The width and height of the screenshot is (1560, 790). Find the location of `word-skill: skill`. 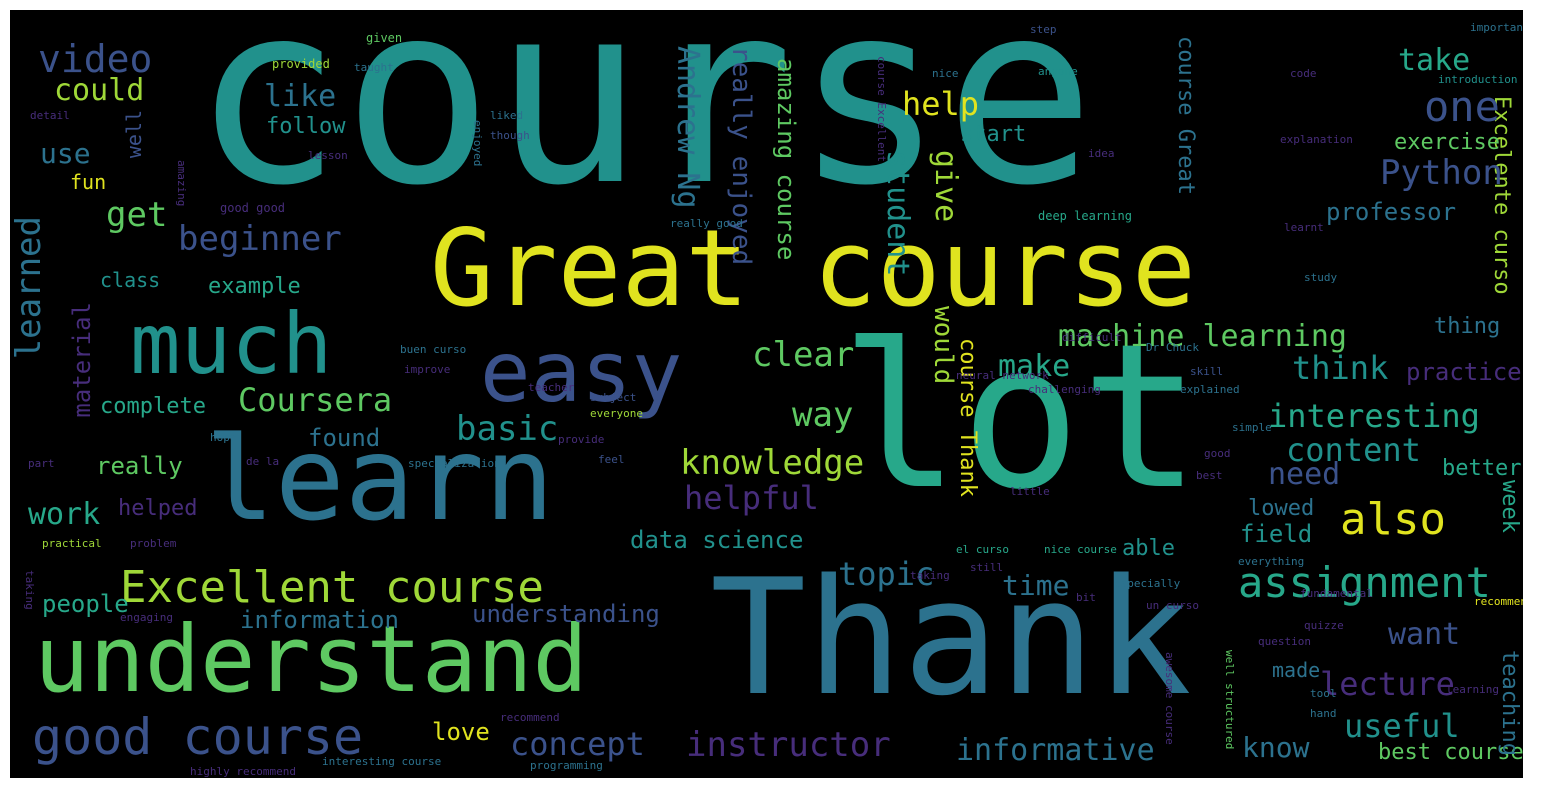

word-skill: skill is located at coordinates (1207, 371).